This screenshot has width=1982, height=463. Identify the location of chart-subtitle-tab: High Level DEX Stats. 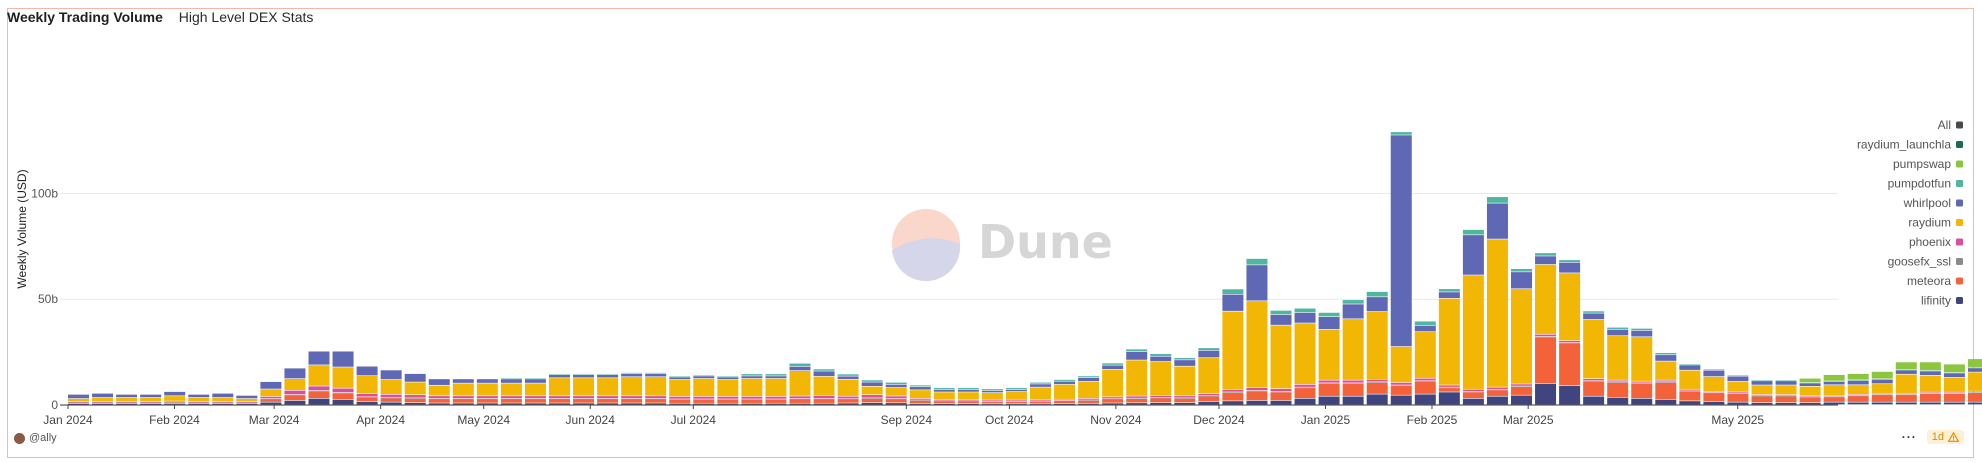
(246, 17).